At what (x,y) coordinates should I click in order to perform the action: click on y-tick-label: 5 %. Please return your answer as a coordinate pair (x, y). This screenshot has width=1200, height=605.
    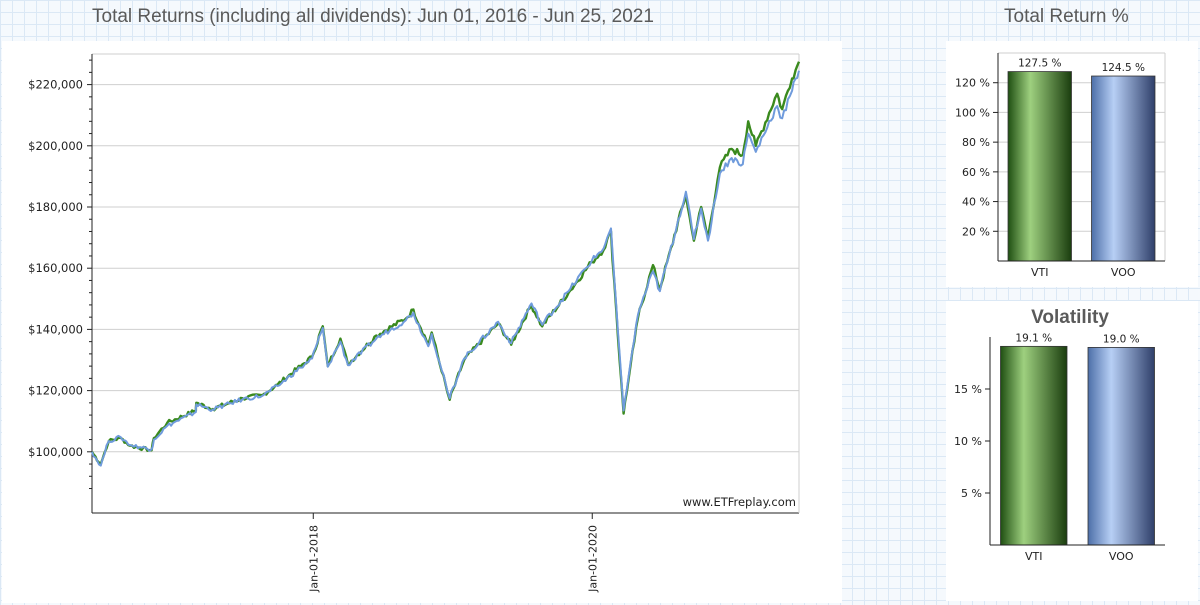
    Looking at the image, I should click on (971, 493).